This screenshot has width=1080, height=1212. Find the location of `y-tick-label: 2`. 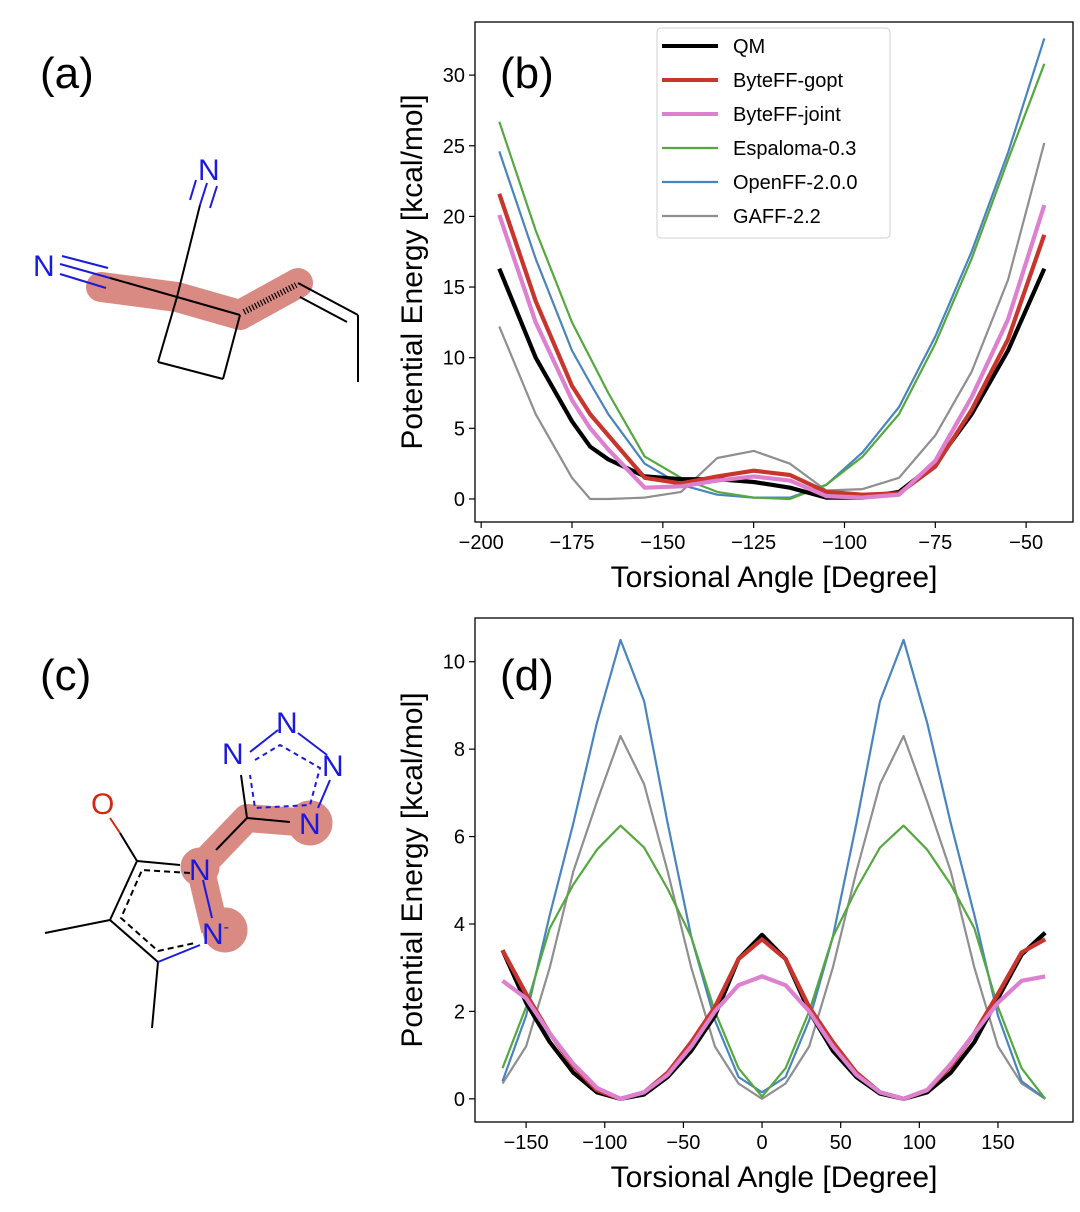

y-tick-label: 2 is located at coordinates (459, 1012).